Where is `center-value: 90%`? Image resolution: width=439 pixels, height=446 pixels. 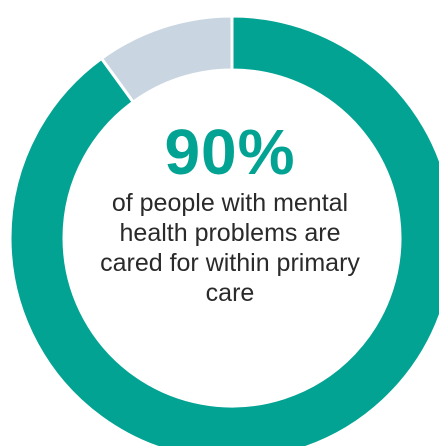
center-value: 90% is located at coordinates (230, 152).